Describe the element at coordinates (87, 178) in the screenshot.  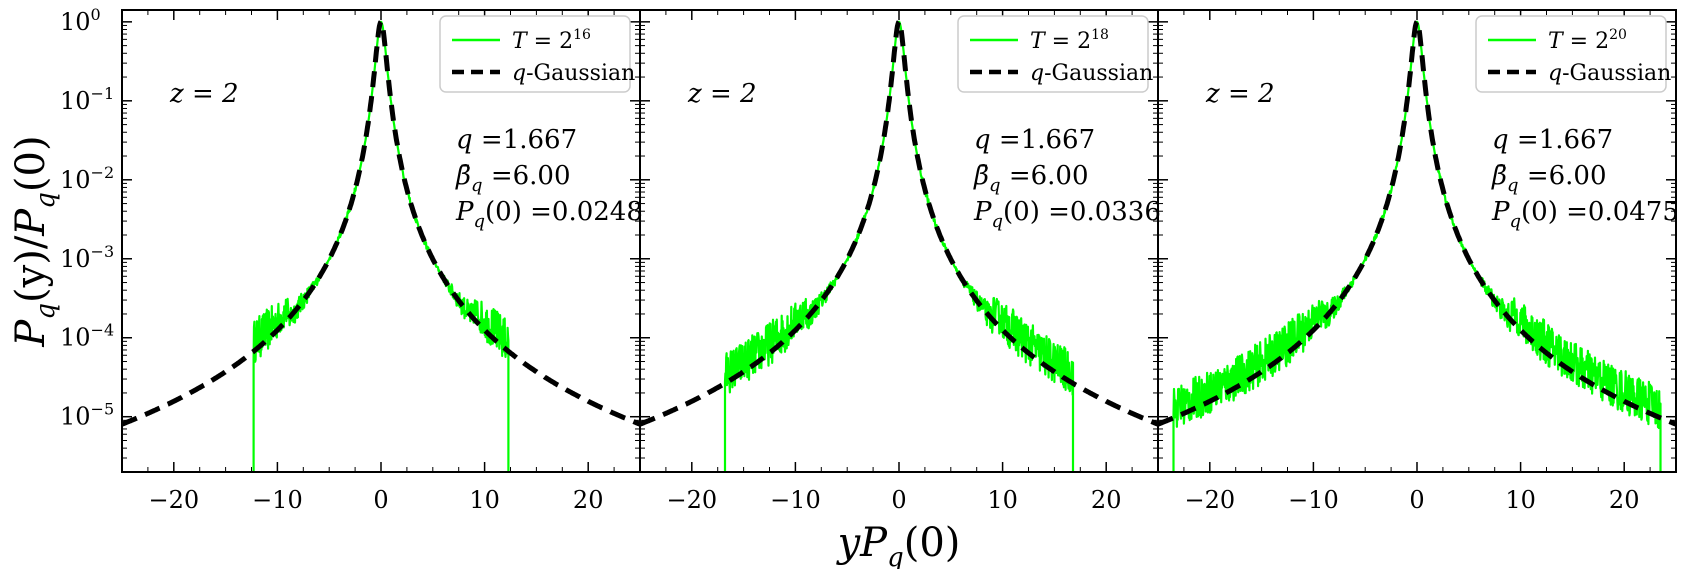
I see `y-tick-label: 10⁻²` at that location.